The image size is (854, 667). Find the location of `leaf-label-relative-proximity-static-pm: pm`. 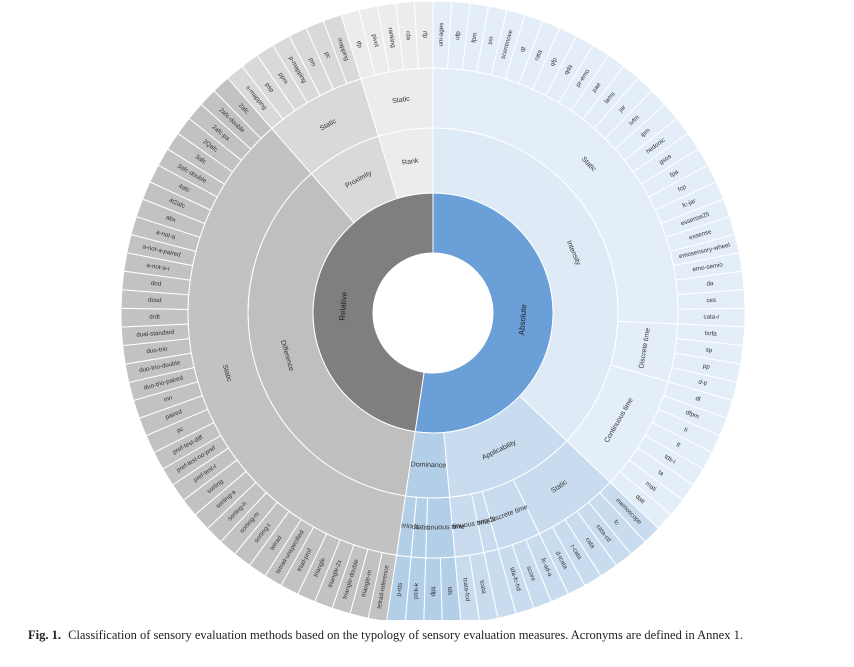

leaf-label-relative-proximity-static-pm: pm is located at coordinates (312, 62).